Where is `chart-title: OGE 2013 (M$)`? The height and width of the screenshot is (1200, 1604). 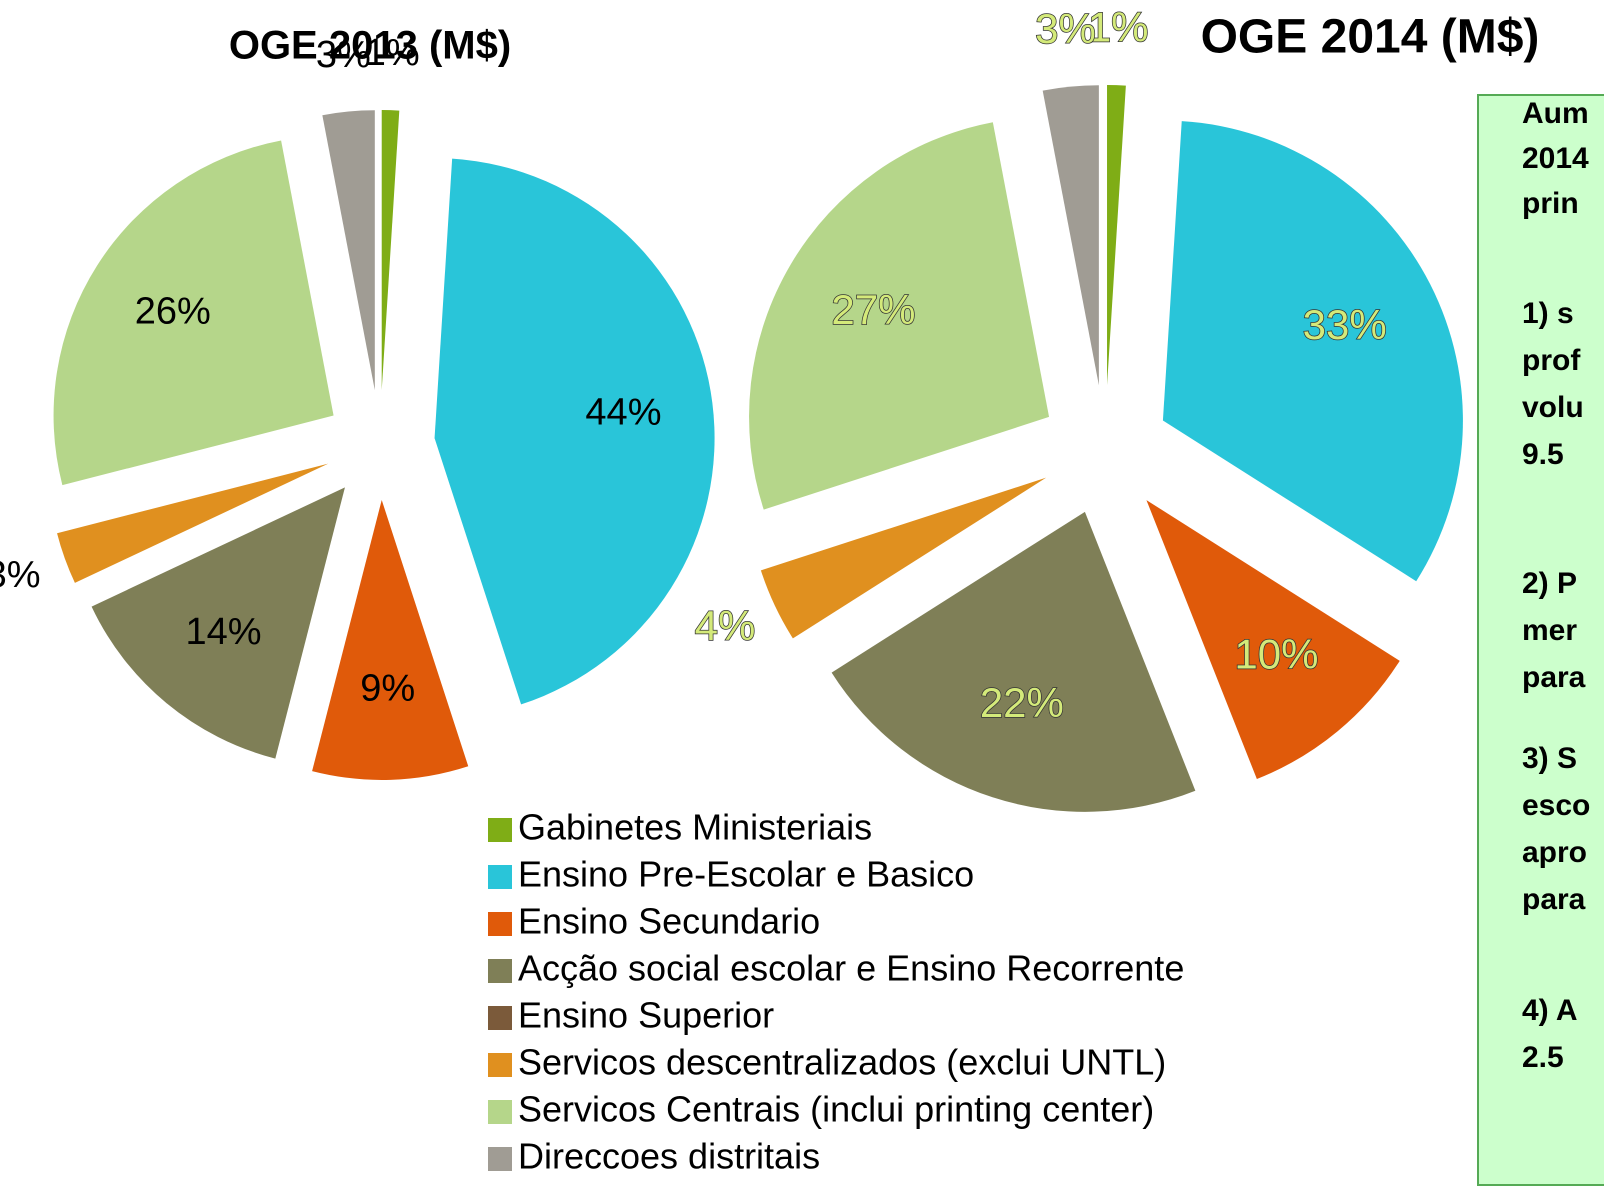 chart-title: OGE 2013 (M$) is located at coordinates (370, 46).